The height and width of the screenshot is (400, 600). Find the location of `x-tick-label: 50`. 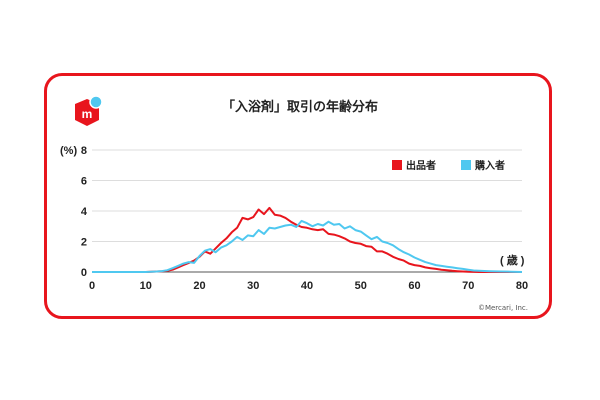

x-tick-label: 50 is located at coordinates (361, 286).